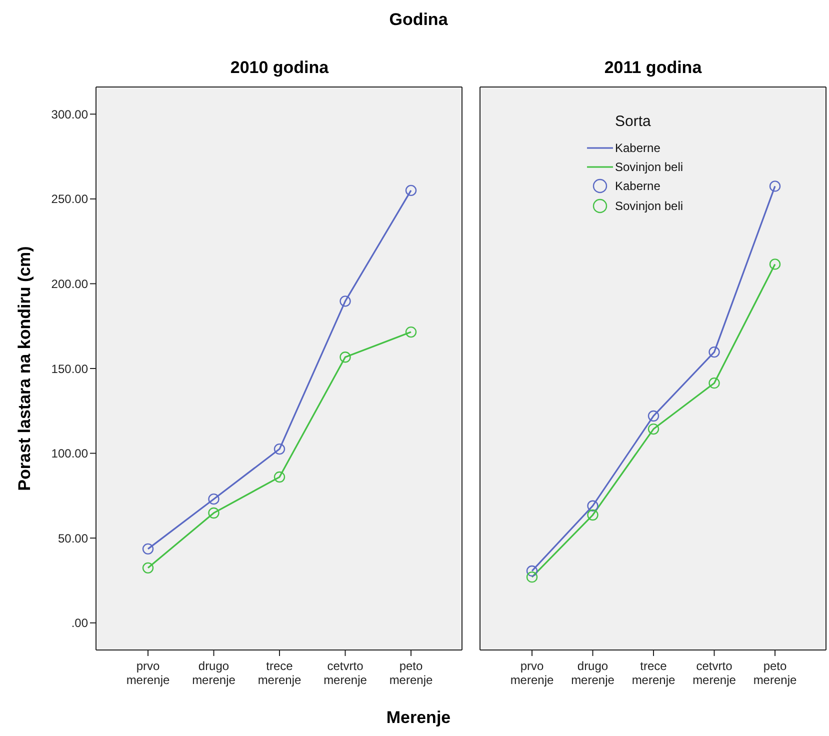 Image resolution: width=829 pixels, height=736 pixels. What do you see at coordinates (69, 199) in the screenshot?
I see `y-tick-label: 250.00` at bounding box center [69, 199].